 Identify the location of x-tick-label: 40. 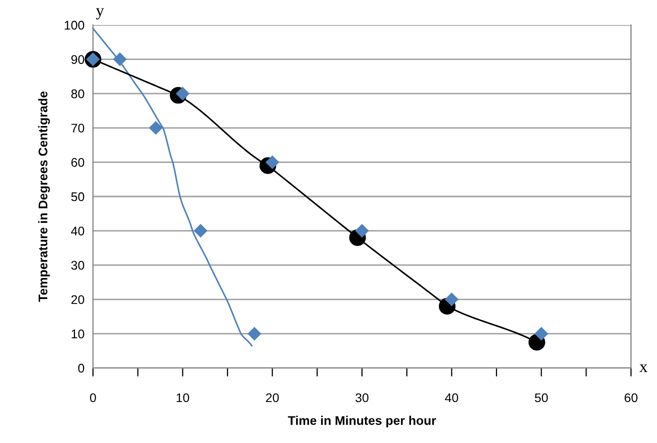
(451, 397).